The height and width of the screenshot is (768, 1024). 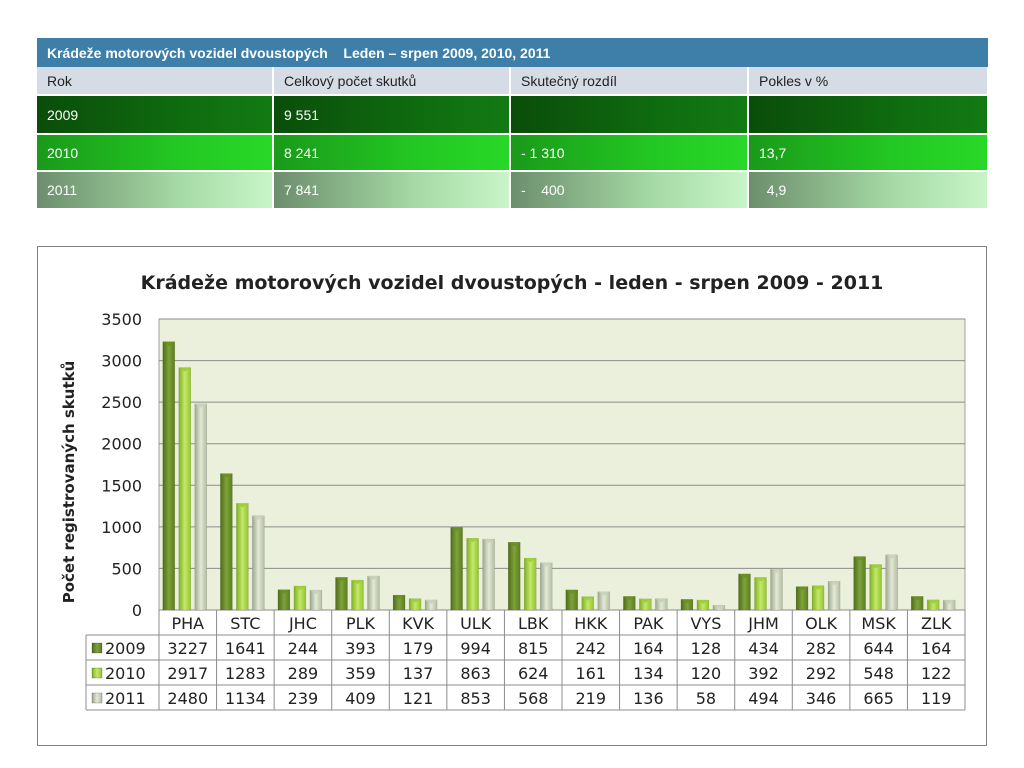 I want to click on y-tick-label: 2500, so click(x=121, y=402).